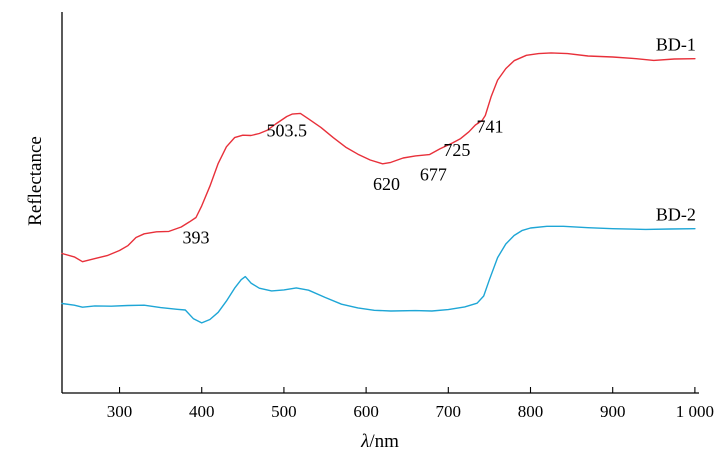 The height and width of the screenshot is (466, 722). Describe the element at coordinates (366, 411) in the screenshot. I see `x-tick-label: 600` at that location.